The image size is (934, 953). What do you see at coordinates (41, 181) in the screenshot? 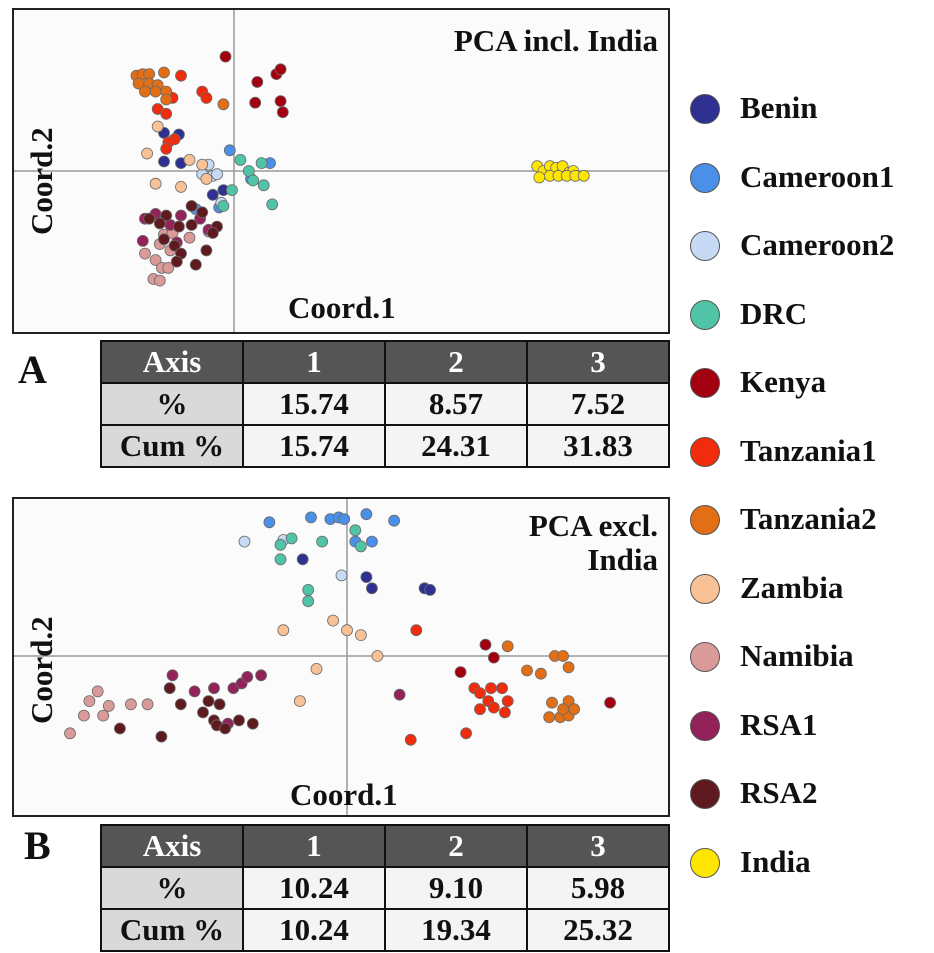
I see `plot-a-y-axis-label: Coord.2` at bounding box center [41, 181].